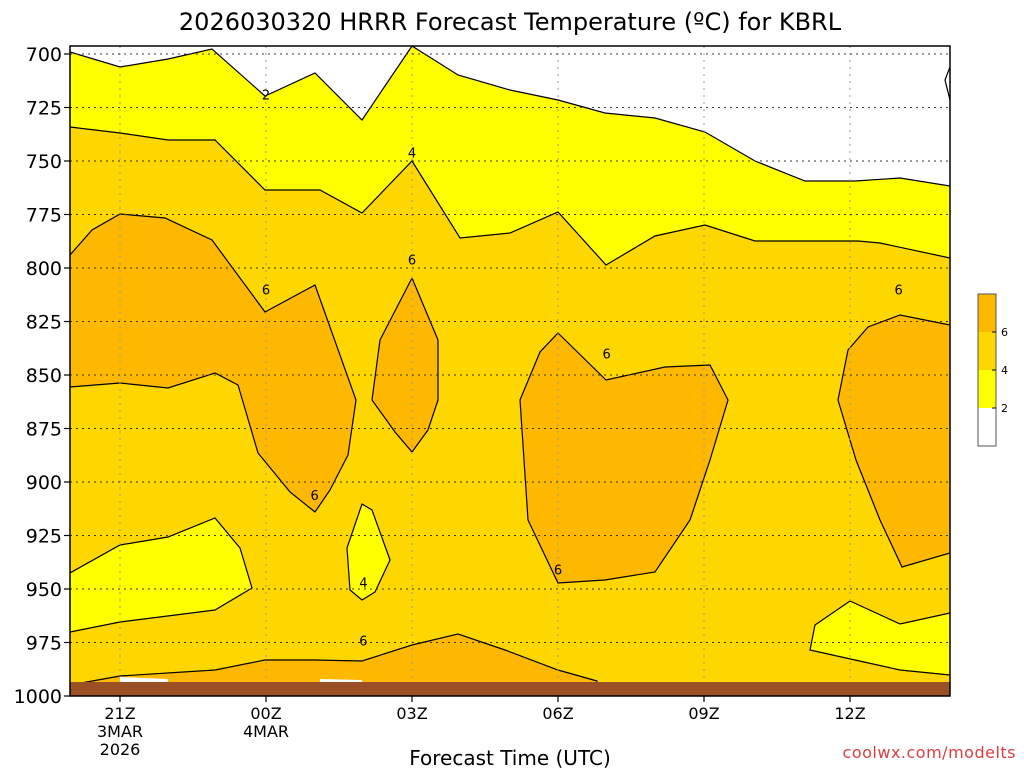 Image resolution: width=1024 pixels, height=768 pixels. Describe the element at coordinates (510, 689) in the screenshot. I see `ground-surface` at that location.